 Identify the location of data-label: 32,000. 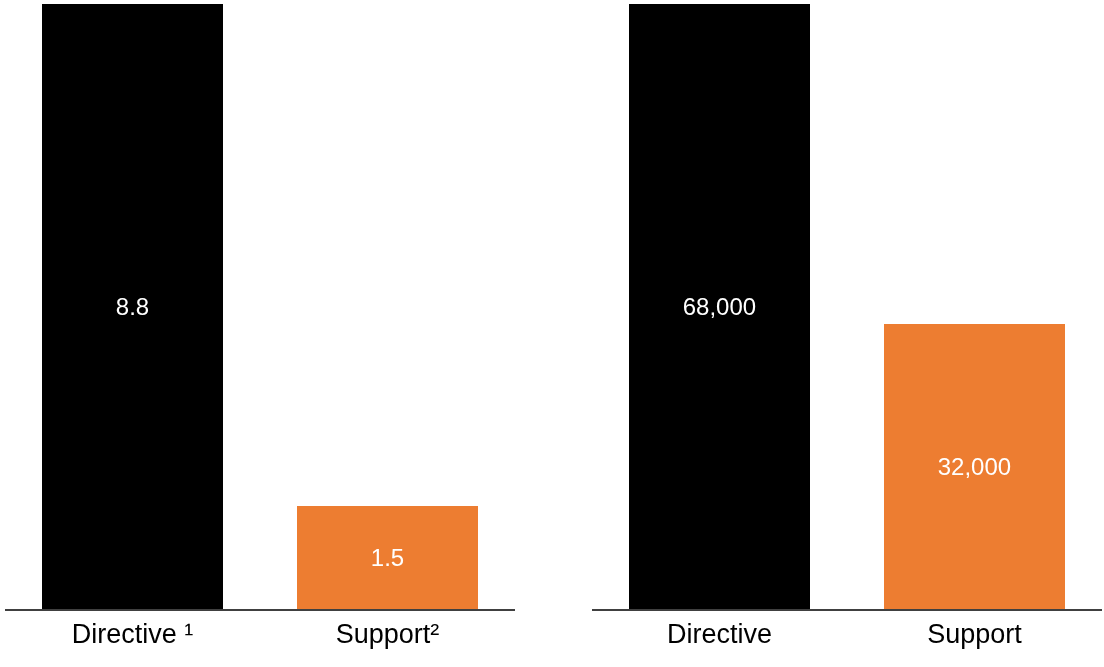
(974, 466).